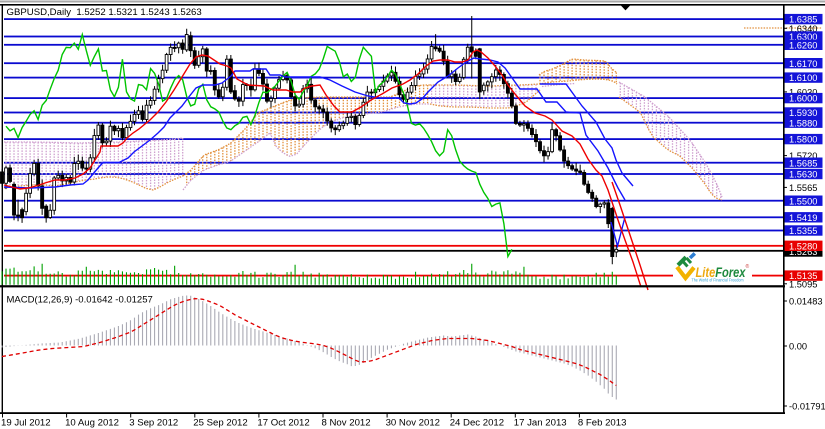  Describe the element at coordinates (803, 246) in the screenshot. I see `svg-text: 1.5280` at that location.